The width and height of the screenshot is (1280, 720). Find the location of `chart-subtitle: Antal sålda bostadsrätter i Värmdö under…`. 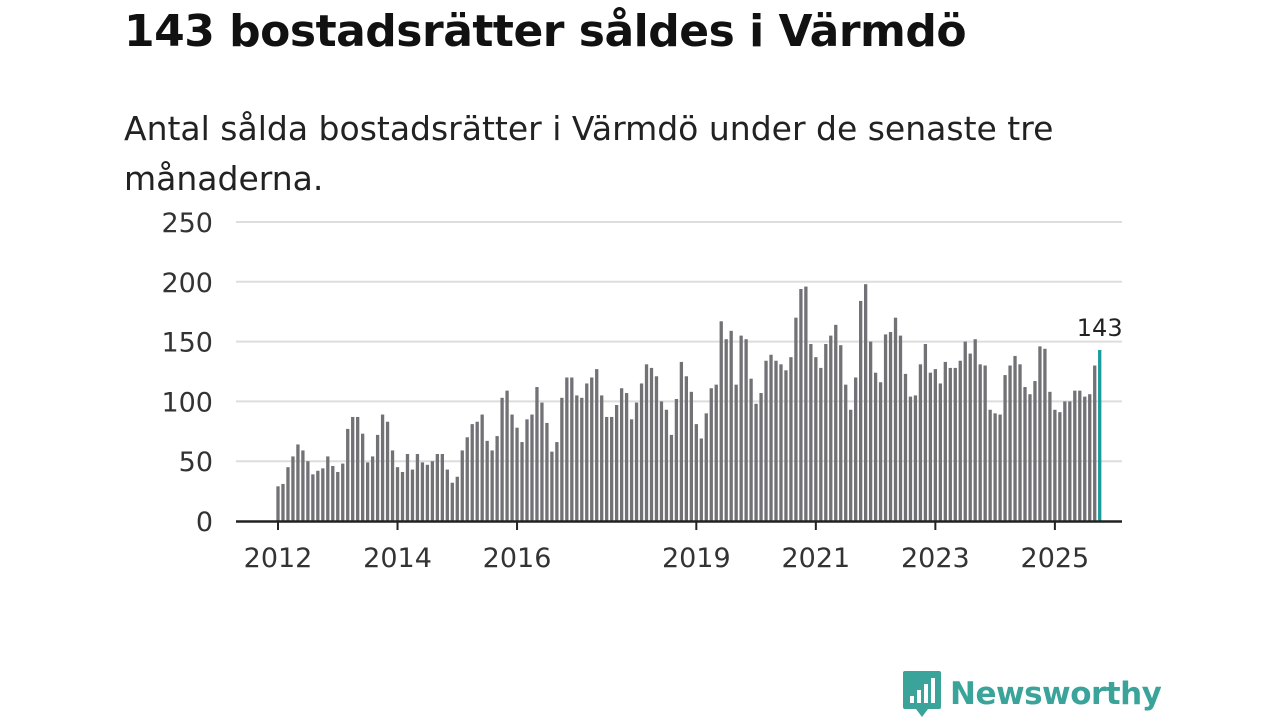

chart-subtitle: Antal sålda bostadsrätter i Värmdö under… is located at coordinates (589, 153).